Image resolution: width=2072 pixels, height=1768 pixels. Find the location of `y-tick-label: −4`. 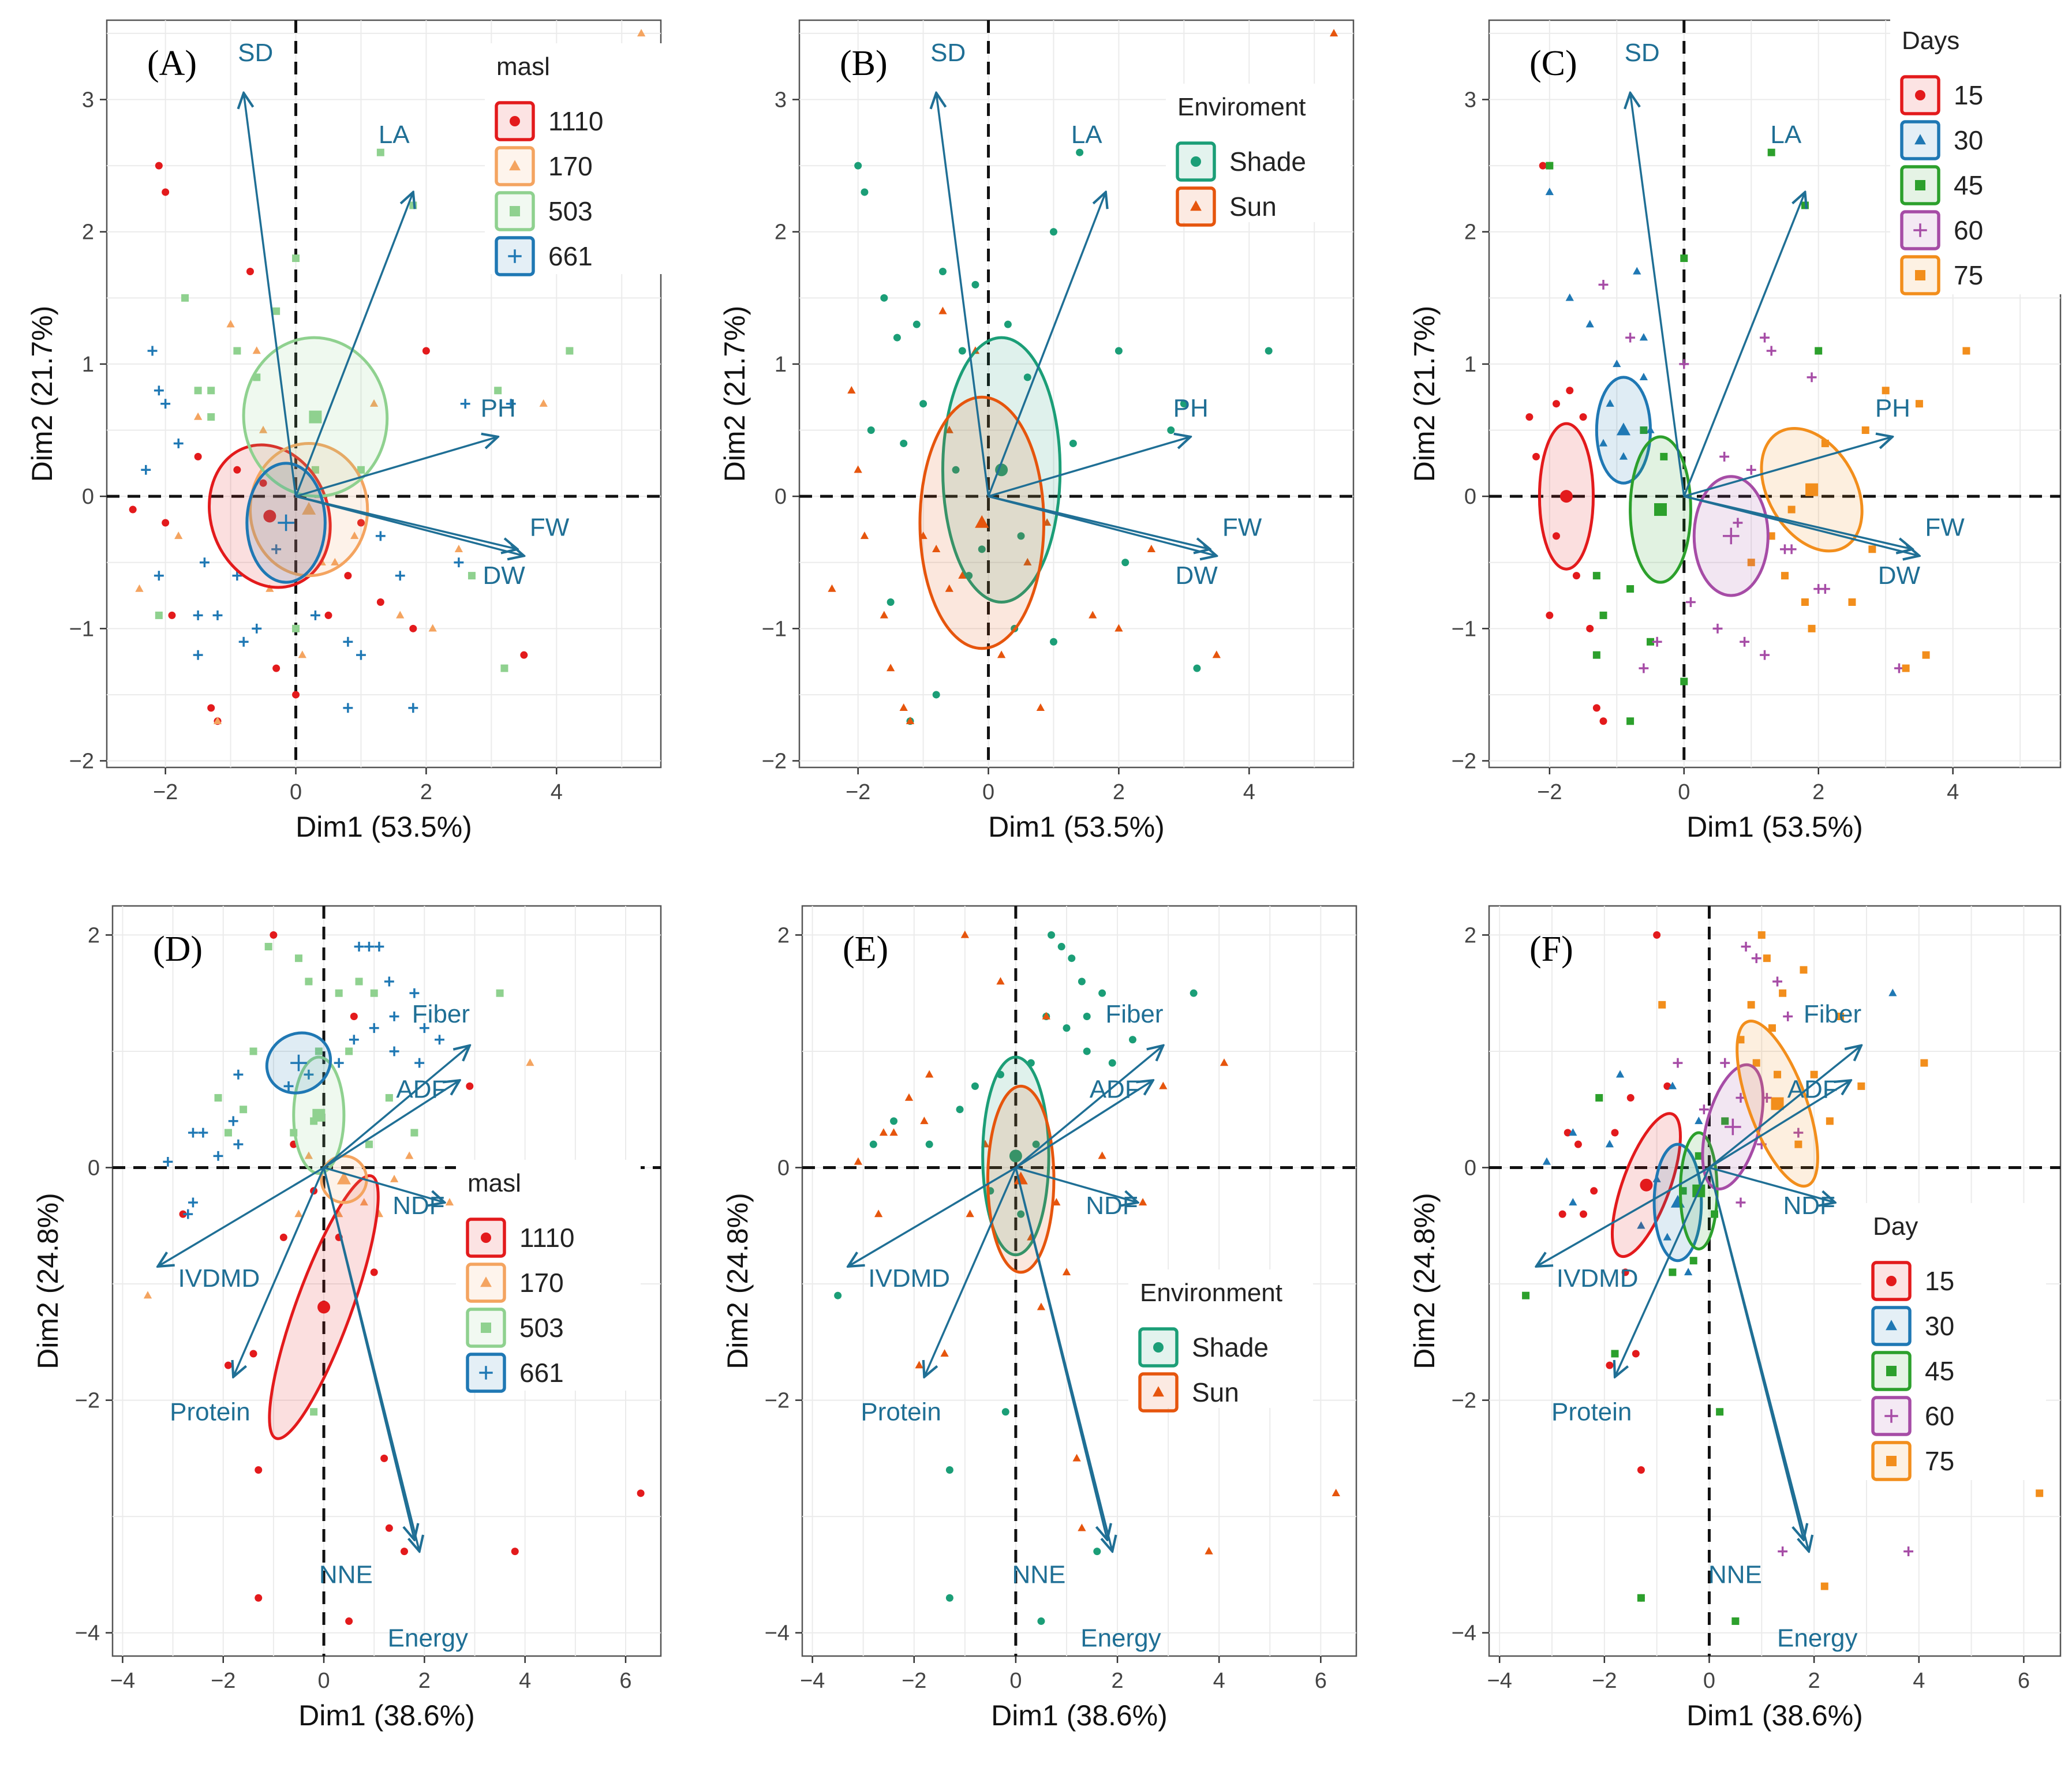

y-tick-label: −4 is located at coordinates (87, 1633).